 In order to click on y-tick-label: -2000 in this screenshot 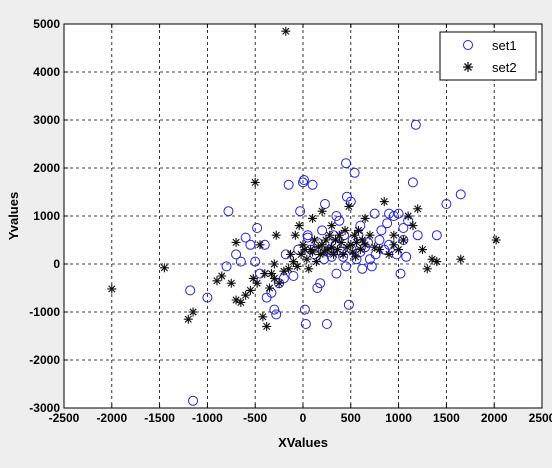, I will do `click(44, 360)`.